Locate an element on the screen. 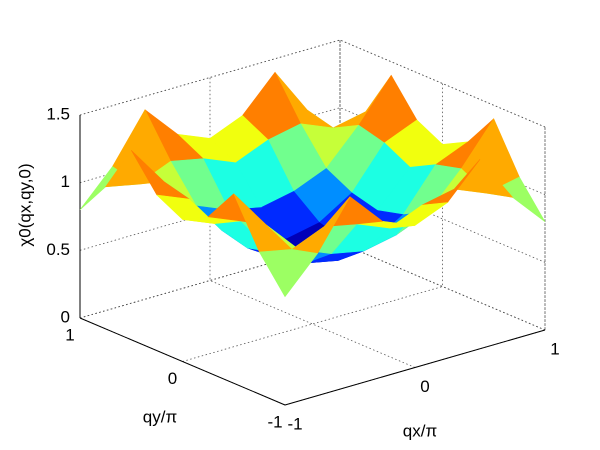 This screenshot has height=450, width=600. x-axis-label: qx/π is located at coordinates (420, 430).